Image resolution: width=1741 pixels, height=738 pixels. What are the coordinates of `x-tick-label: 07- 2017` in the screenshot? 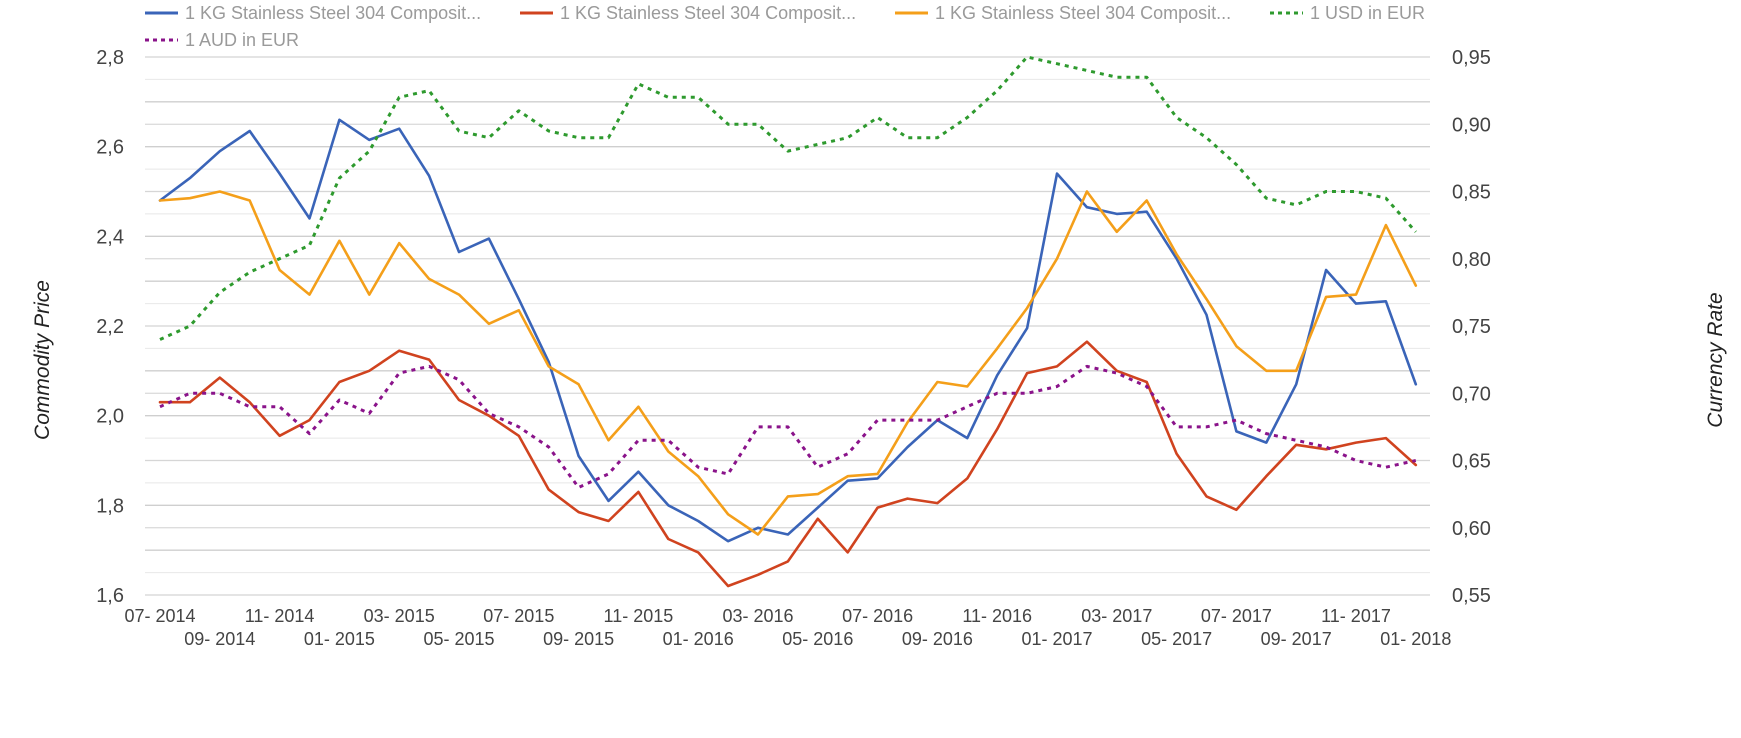 It's located at (1236, 616).